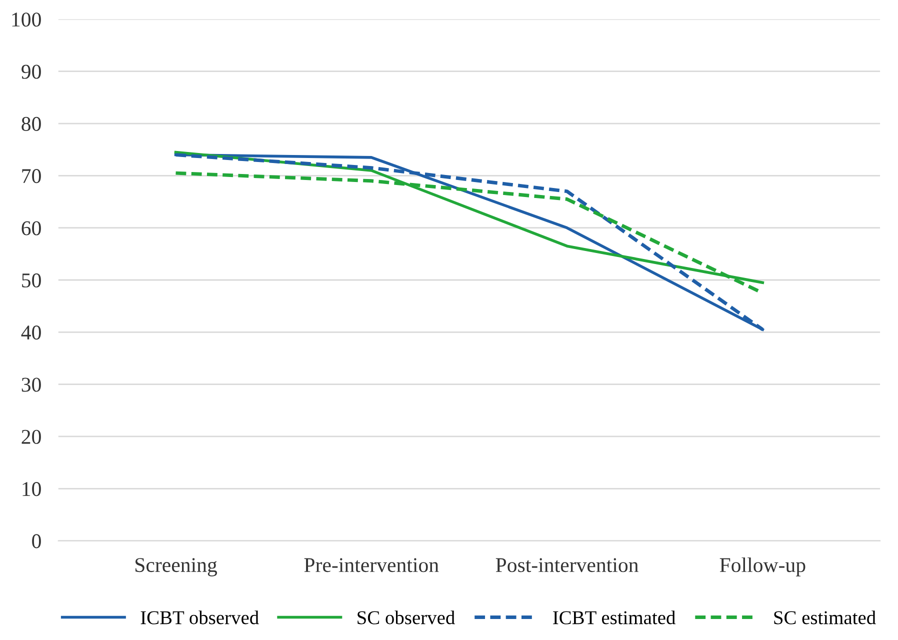 The image size is (898, 640). What do you see at coordinates (31, 228) in the screenshot?
I see `y-tick-label: 60` at bounding box center [31, 228].